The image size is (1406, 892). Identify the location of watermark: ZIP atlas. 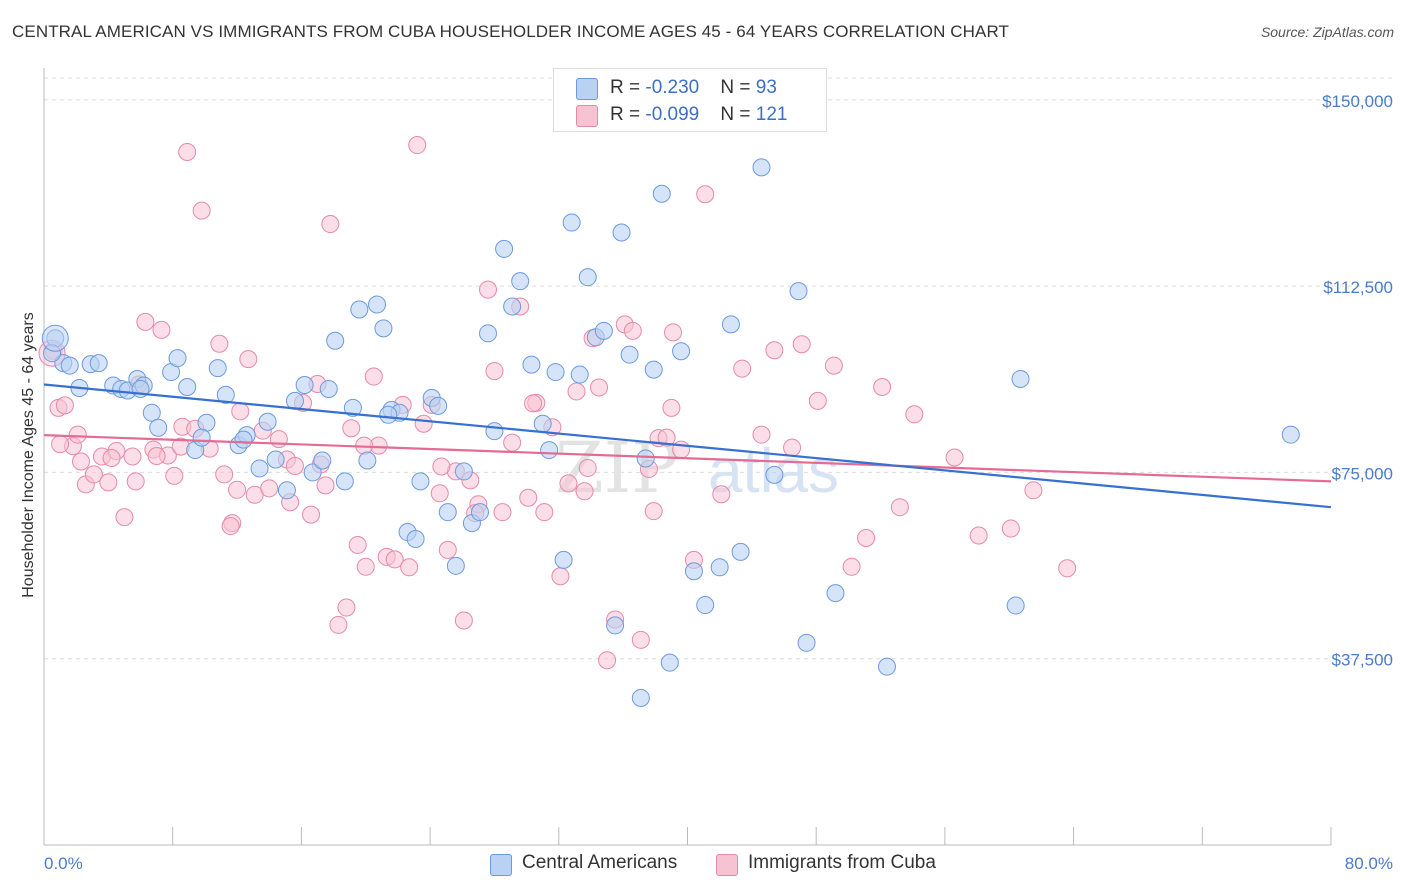
(697, 468).